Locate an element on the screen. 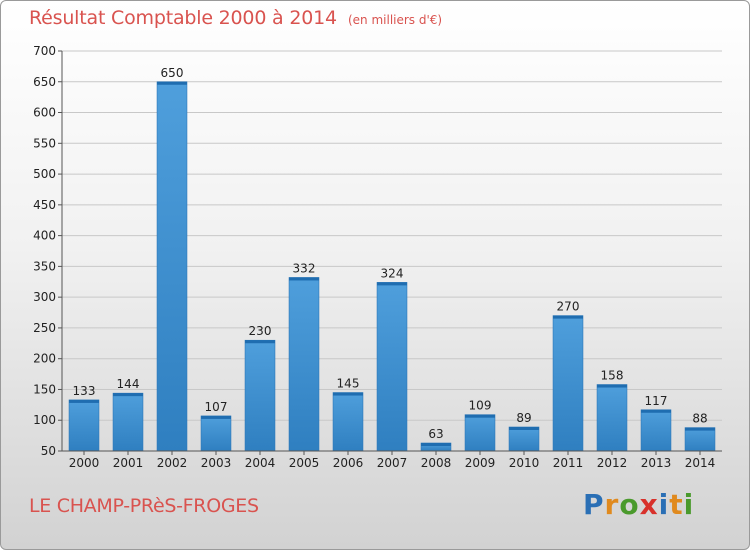  y-tick-label: 450 is located at coordinates (44, 205).